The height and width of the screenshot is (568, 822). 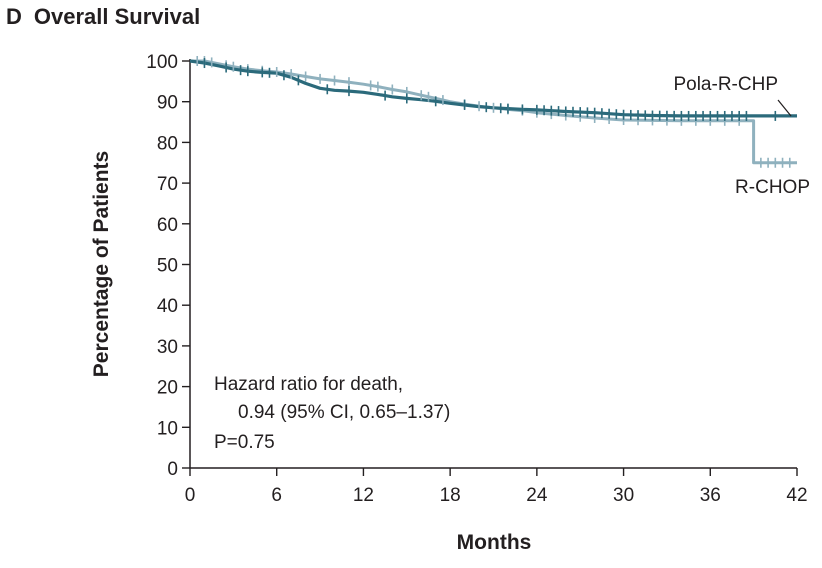 What do you see at coordinates (494, 542) in the screenshot?
I see `x-axis-title: Months` at bounding box center [494, 542].